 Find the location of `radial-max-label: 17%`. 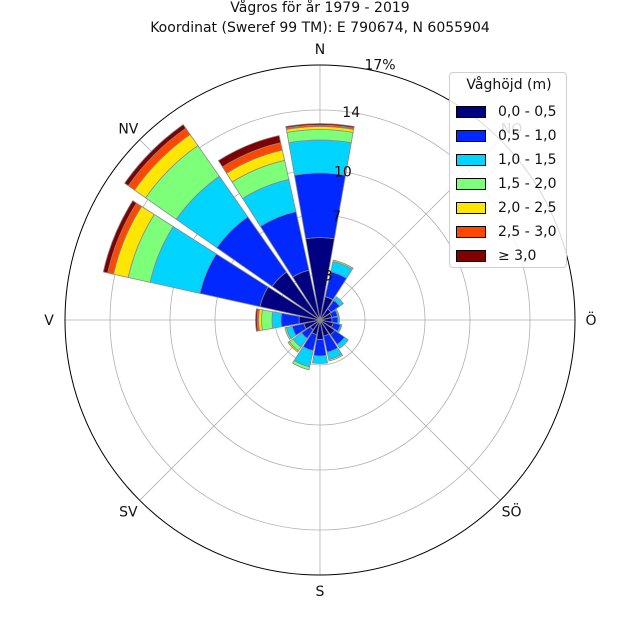

radial-max-label: 17% is located at coordinates (379, 66).